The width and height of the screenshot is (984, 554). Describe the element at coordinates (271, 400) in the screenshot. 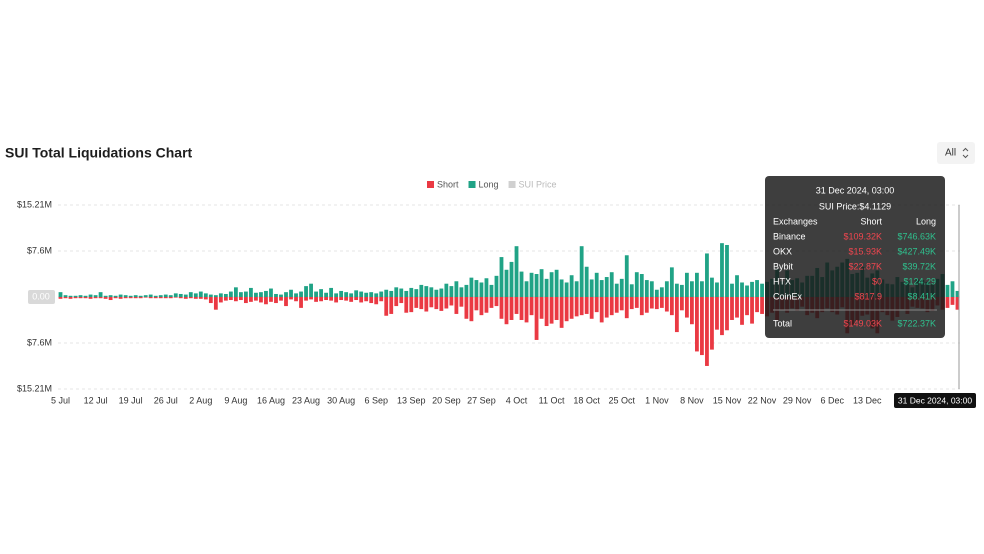

I see `x-tick-label: 16 Aug` at that location.